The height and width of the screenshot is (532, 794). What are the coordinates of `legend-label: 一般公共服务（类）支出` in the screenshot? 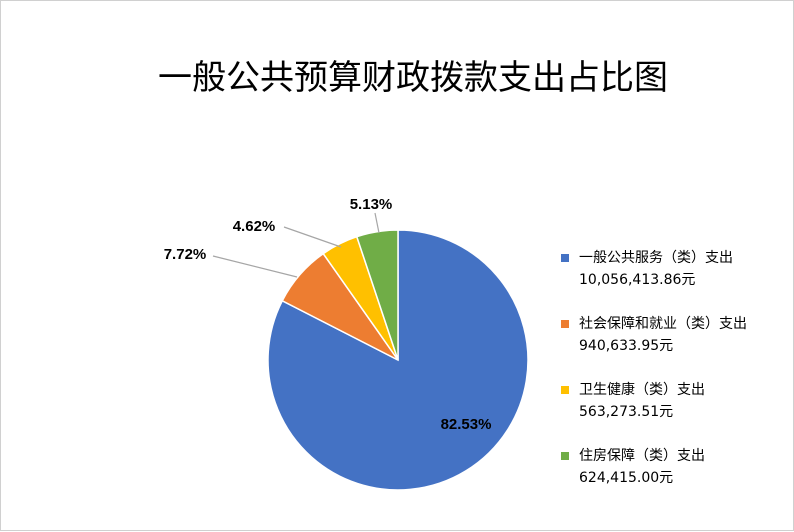 It's located at (656, 258).